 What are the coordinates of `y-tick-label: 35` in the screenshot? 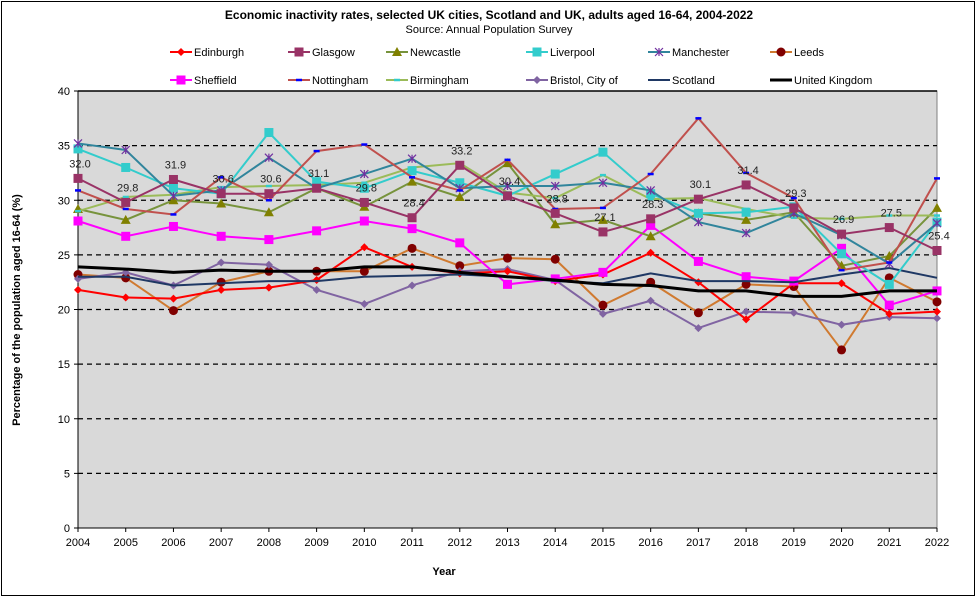 It's located at (64, 147).